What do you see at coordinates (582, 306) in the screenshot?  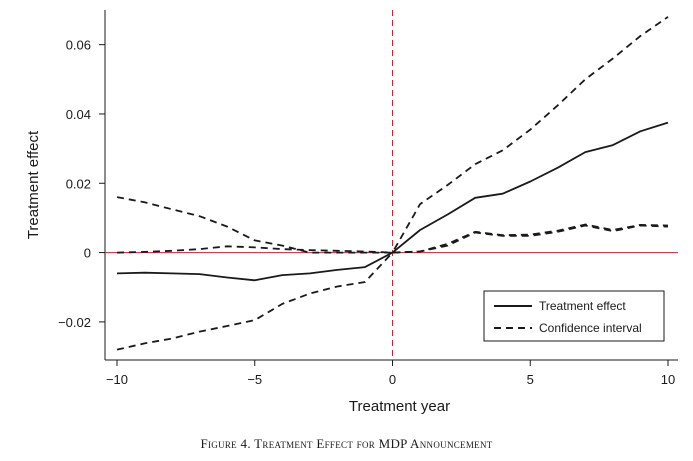 I see `legend-label-treatment-effect: Treatment effect` at bounding box center [582, 306].